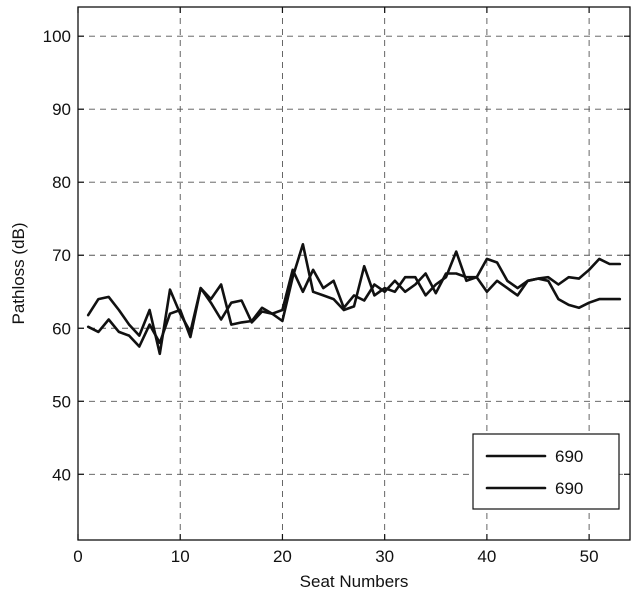 This screenshot has width=637, height=595. I want to click on x-tick-label-3: 30, so click(384, 556).